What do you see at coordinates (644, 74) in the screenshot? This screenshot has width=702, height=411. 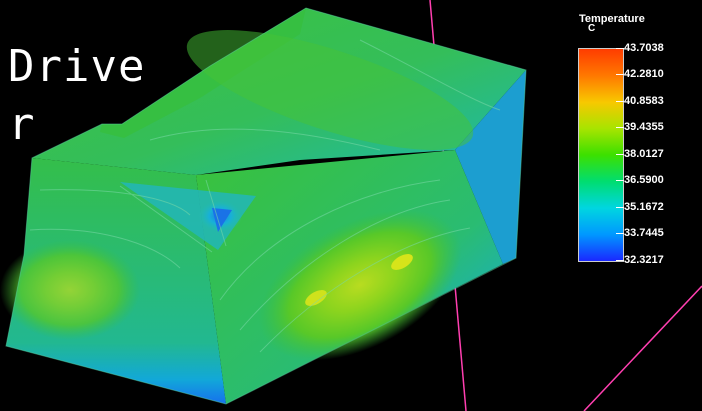 I see `legend-label: 42.2810` at bounding box center [644, 74].